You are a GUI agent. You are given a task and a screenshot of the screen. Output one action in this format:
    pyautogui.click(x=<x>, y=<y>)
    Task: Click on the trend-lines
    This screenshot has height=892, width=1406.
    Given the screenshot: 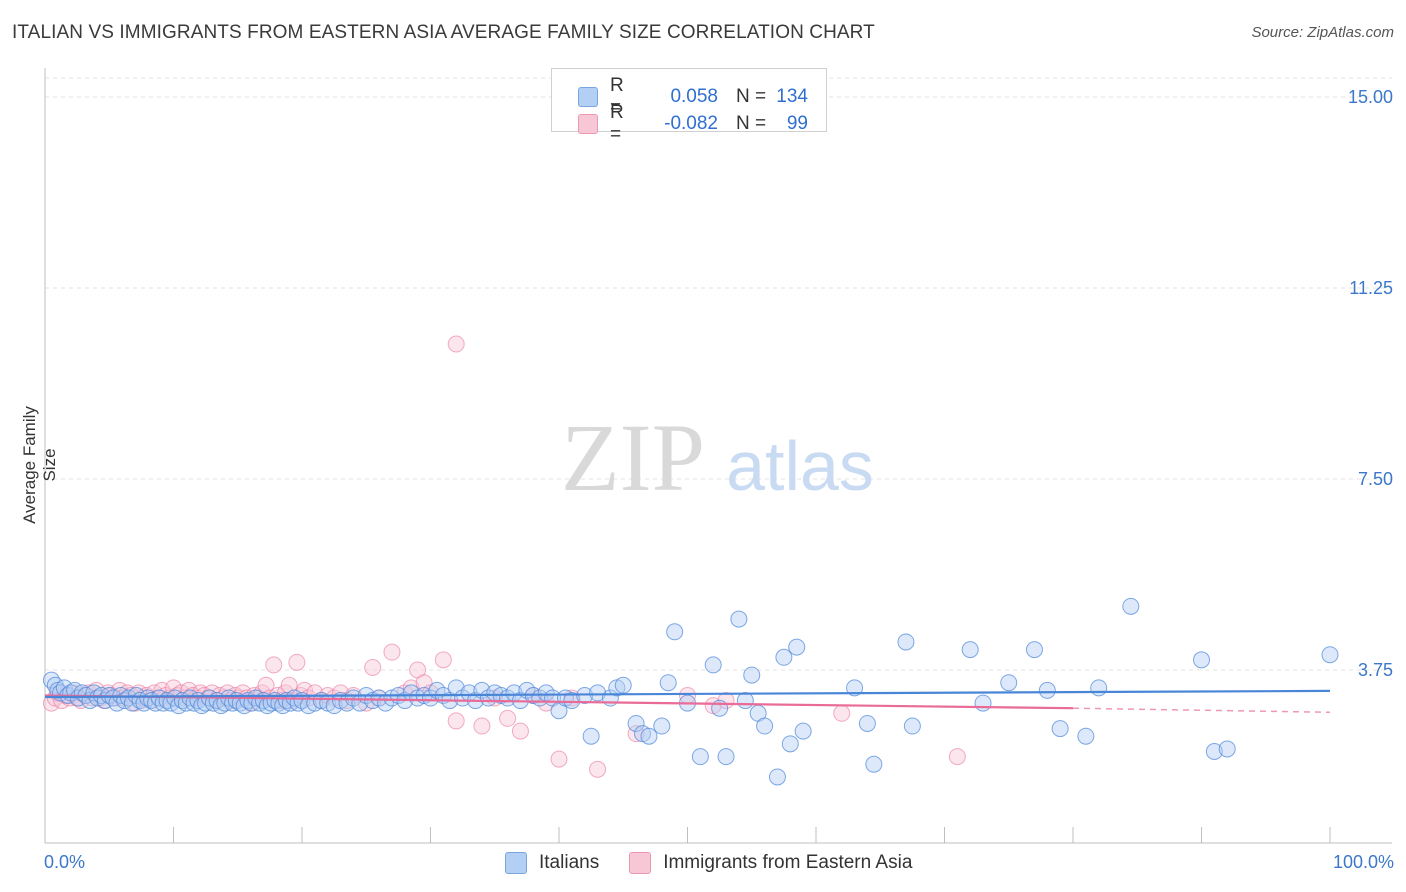 What is the action you would take?
    pyautogui.click(x=687, y=701)
    